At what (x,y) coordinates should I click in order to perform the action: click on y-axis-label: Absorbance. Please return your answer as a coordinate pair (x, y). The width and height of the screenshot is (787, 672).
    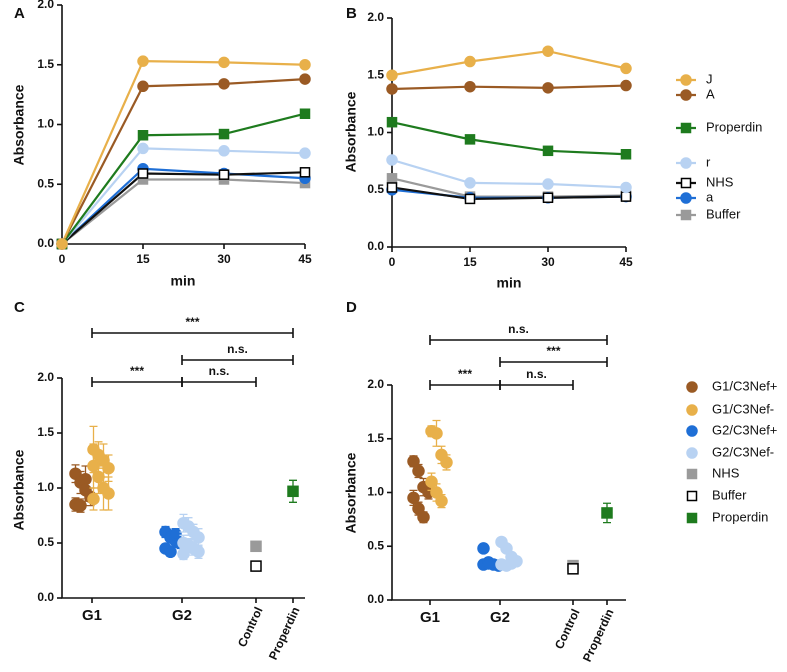
    Looking at the image, I should click on (19, 489).